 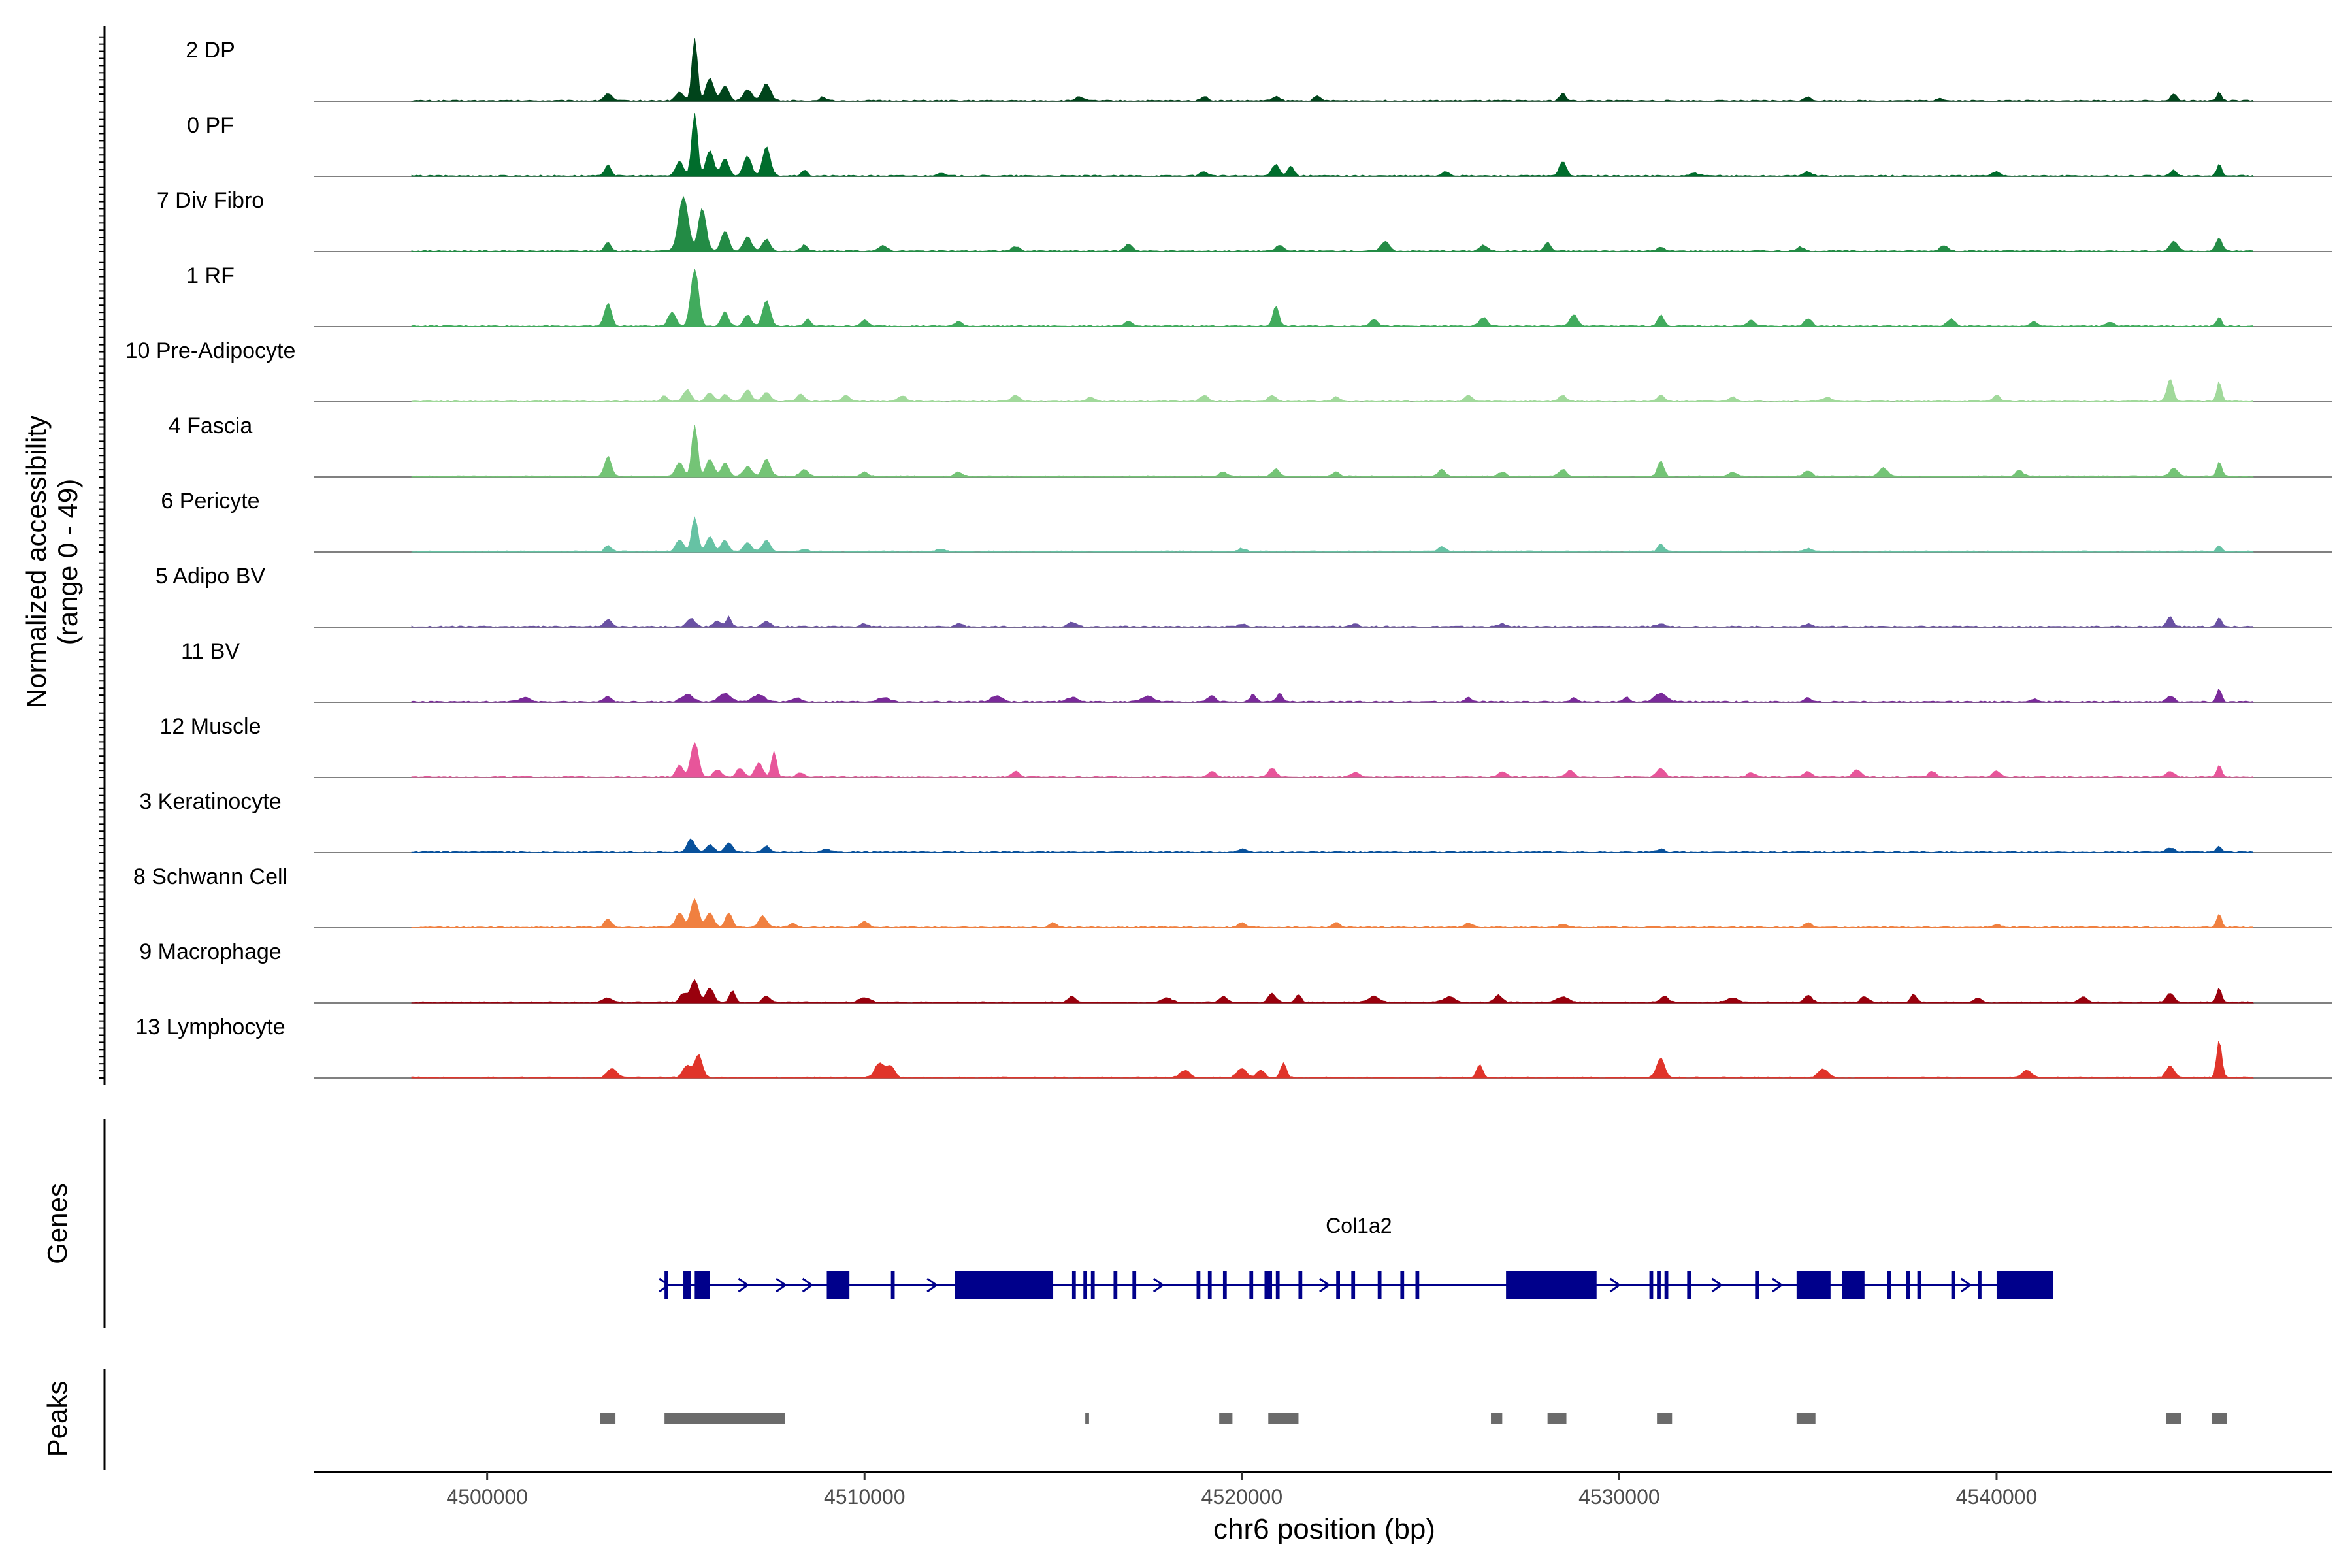 I want to click on track-9: 11 BV, so click(x=1256, y=671).